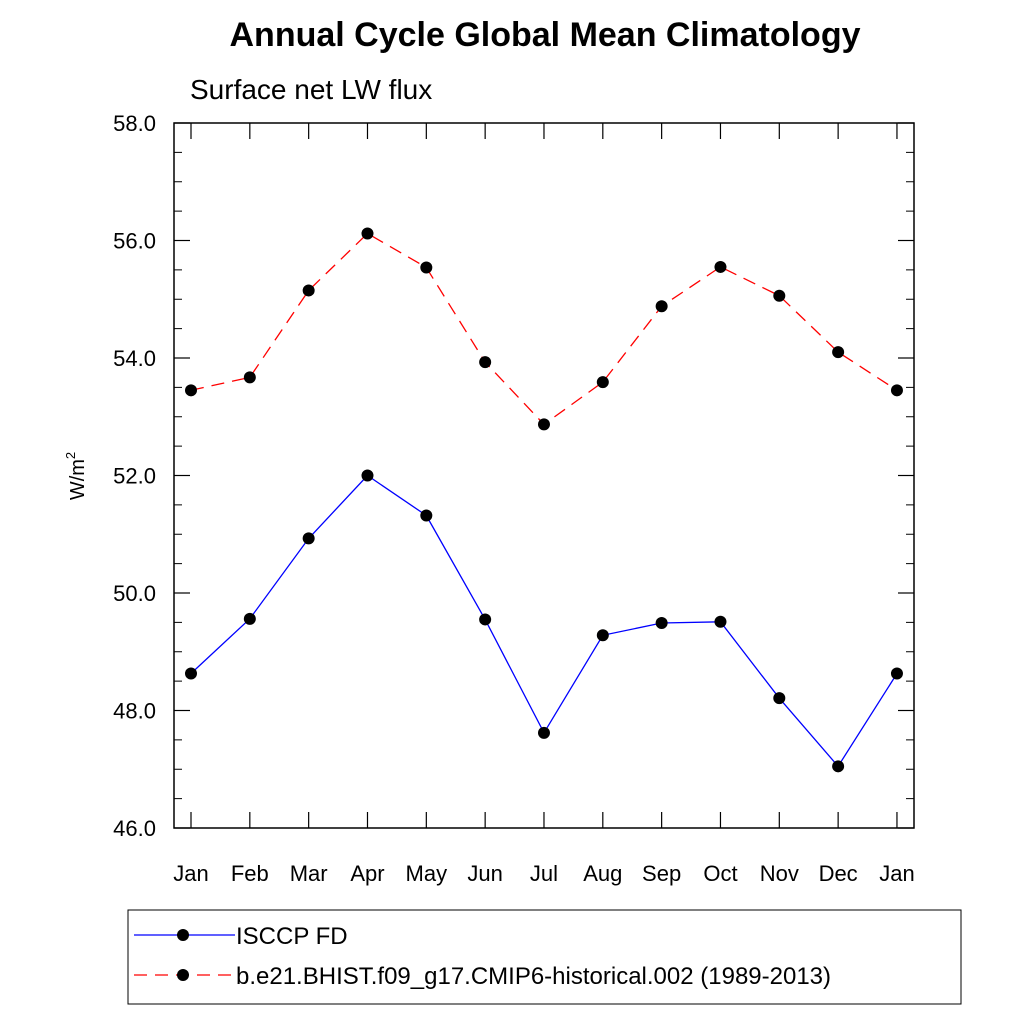 This screenshot has height=1024, width=1024. Describe the element at coordinates (661, 873) in the screenshot. I see `x-tick-label: Sep` at that location.